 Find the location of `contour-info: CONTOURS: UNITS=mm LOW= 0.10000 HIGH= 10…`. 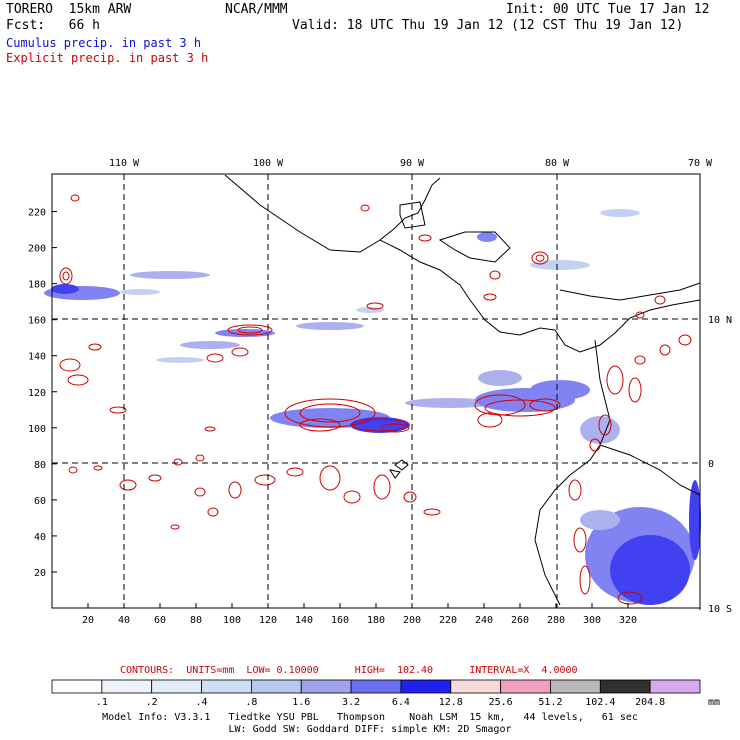

contour-info: CONTOURS: UNITS=mm LOW= 0.10000 HIGH= 10… is located at coordinates (349, 670).